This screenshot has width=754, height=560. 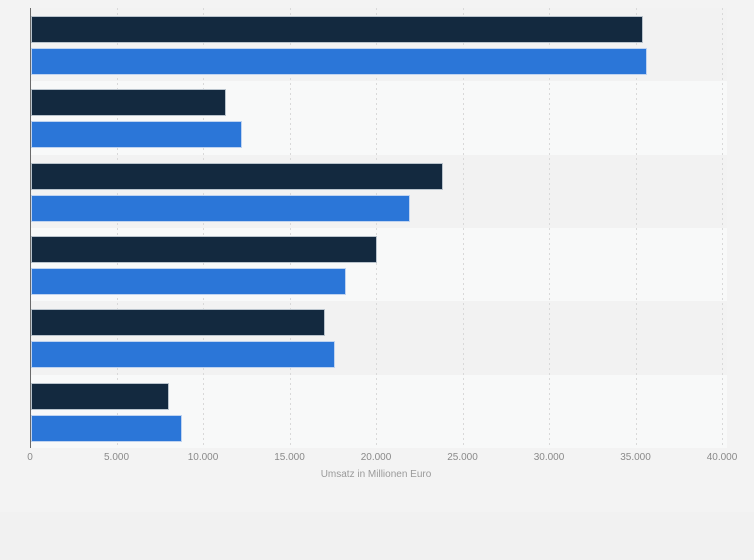 I want to click on x-tick-label: 35.000, so click(x=635, y=457).